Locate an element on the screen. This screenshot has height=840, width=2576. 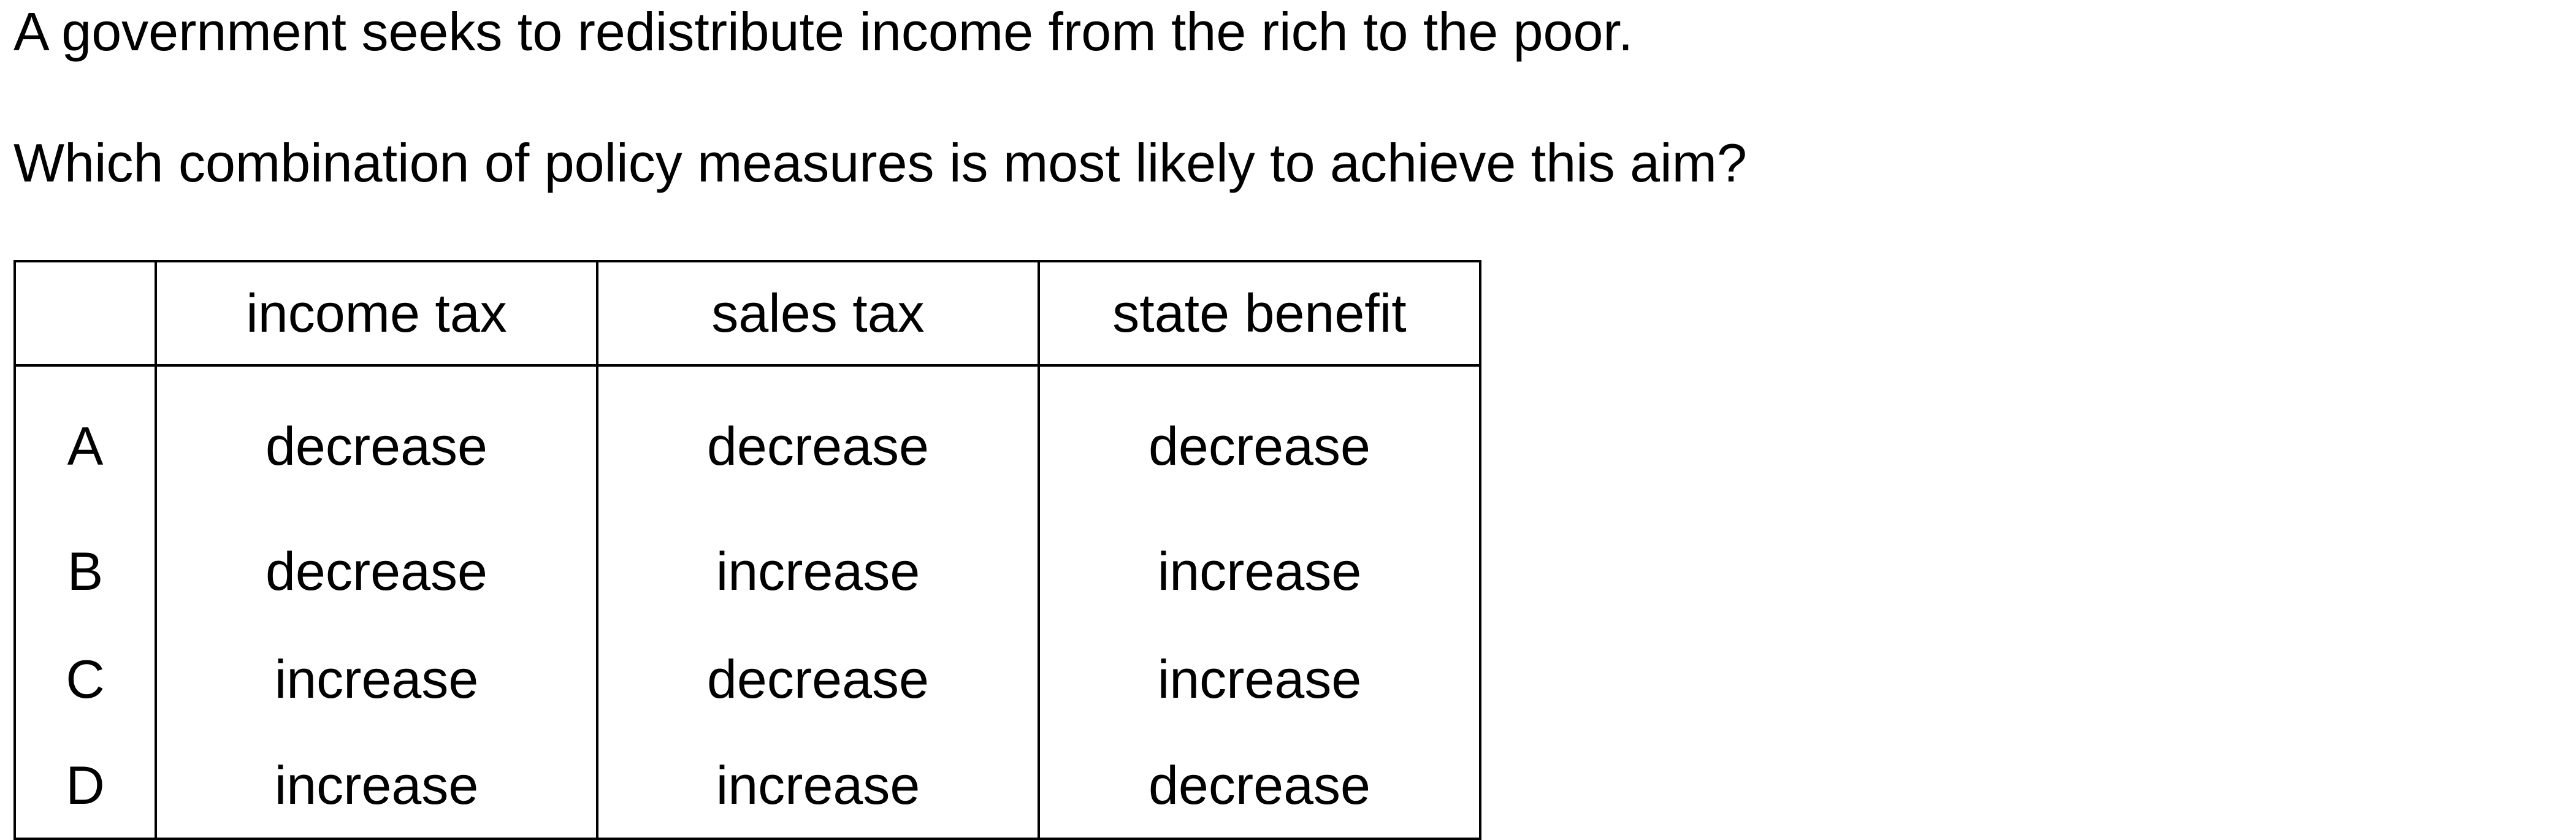
table-row: A decrease decrease decrease is located at coordinates (747, 441).